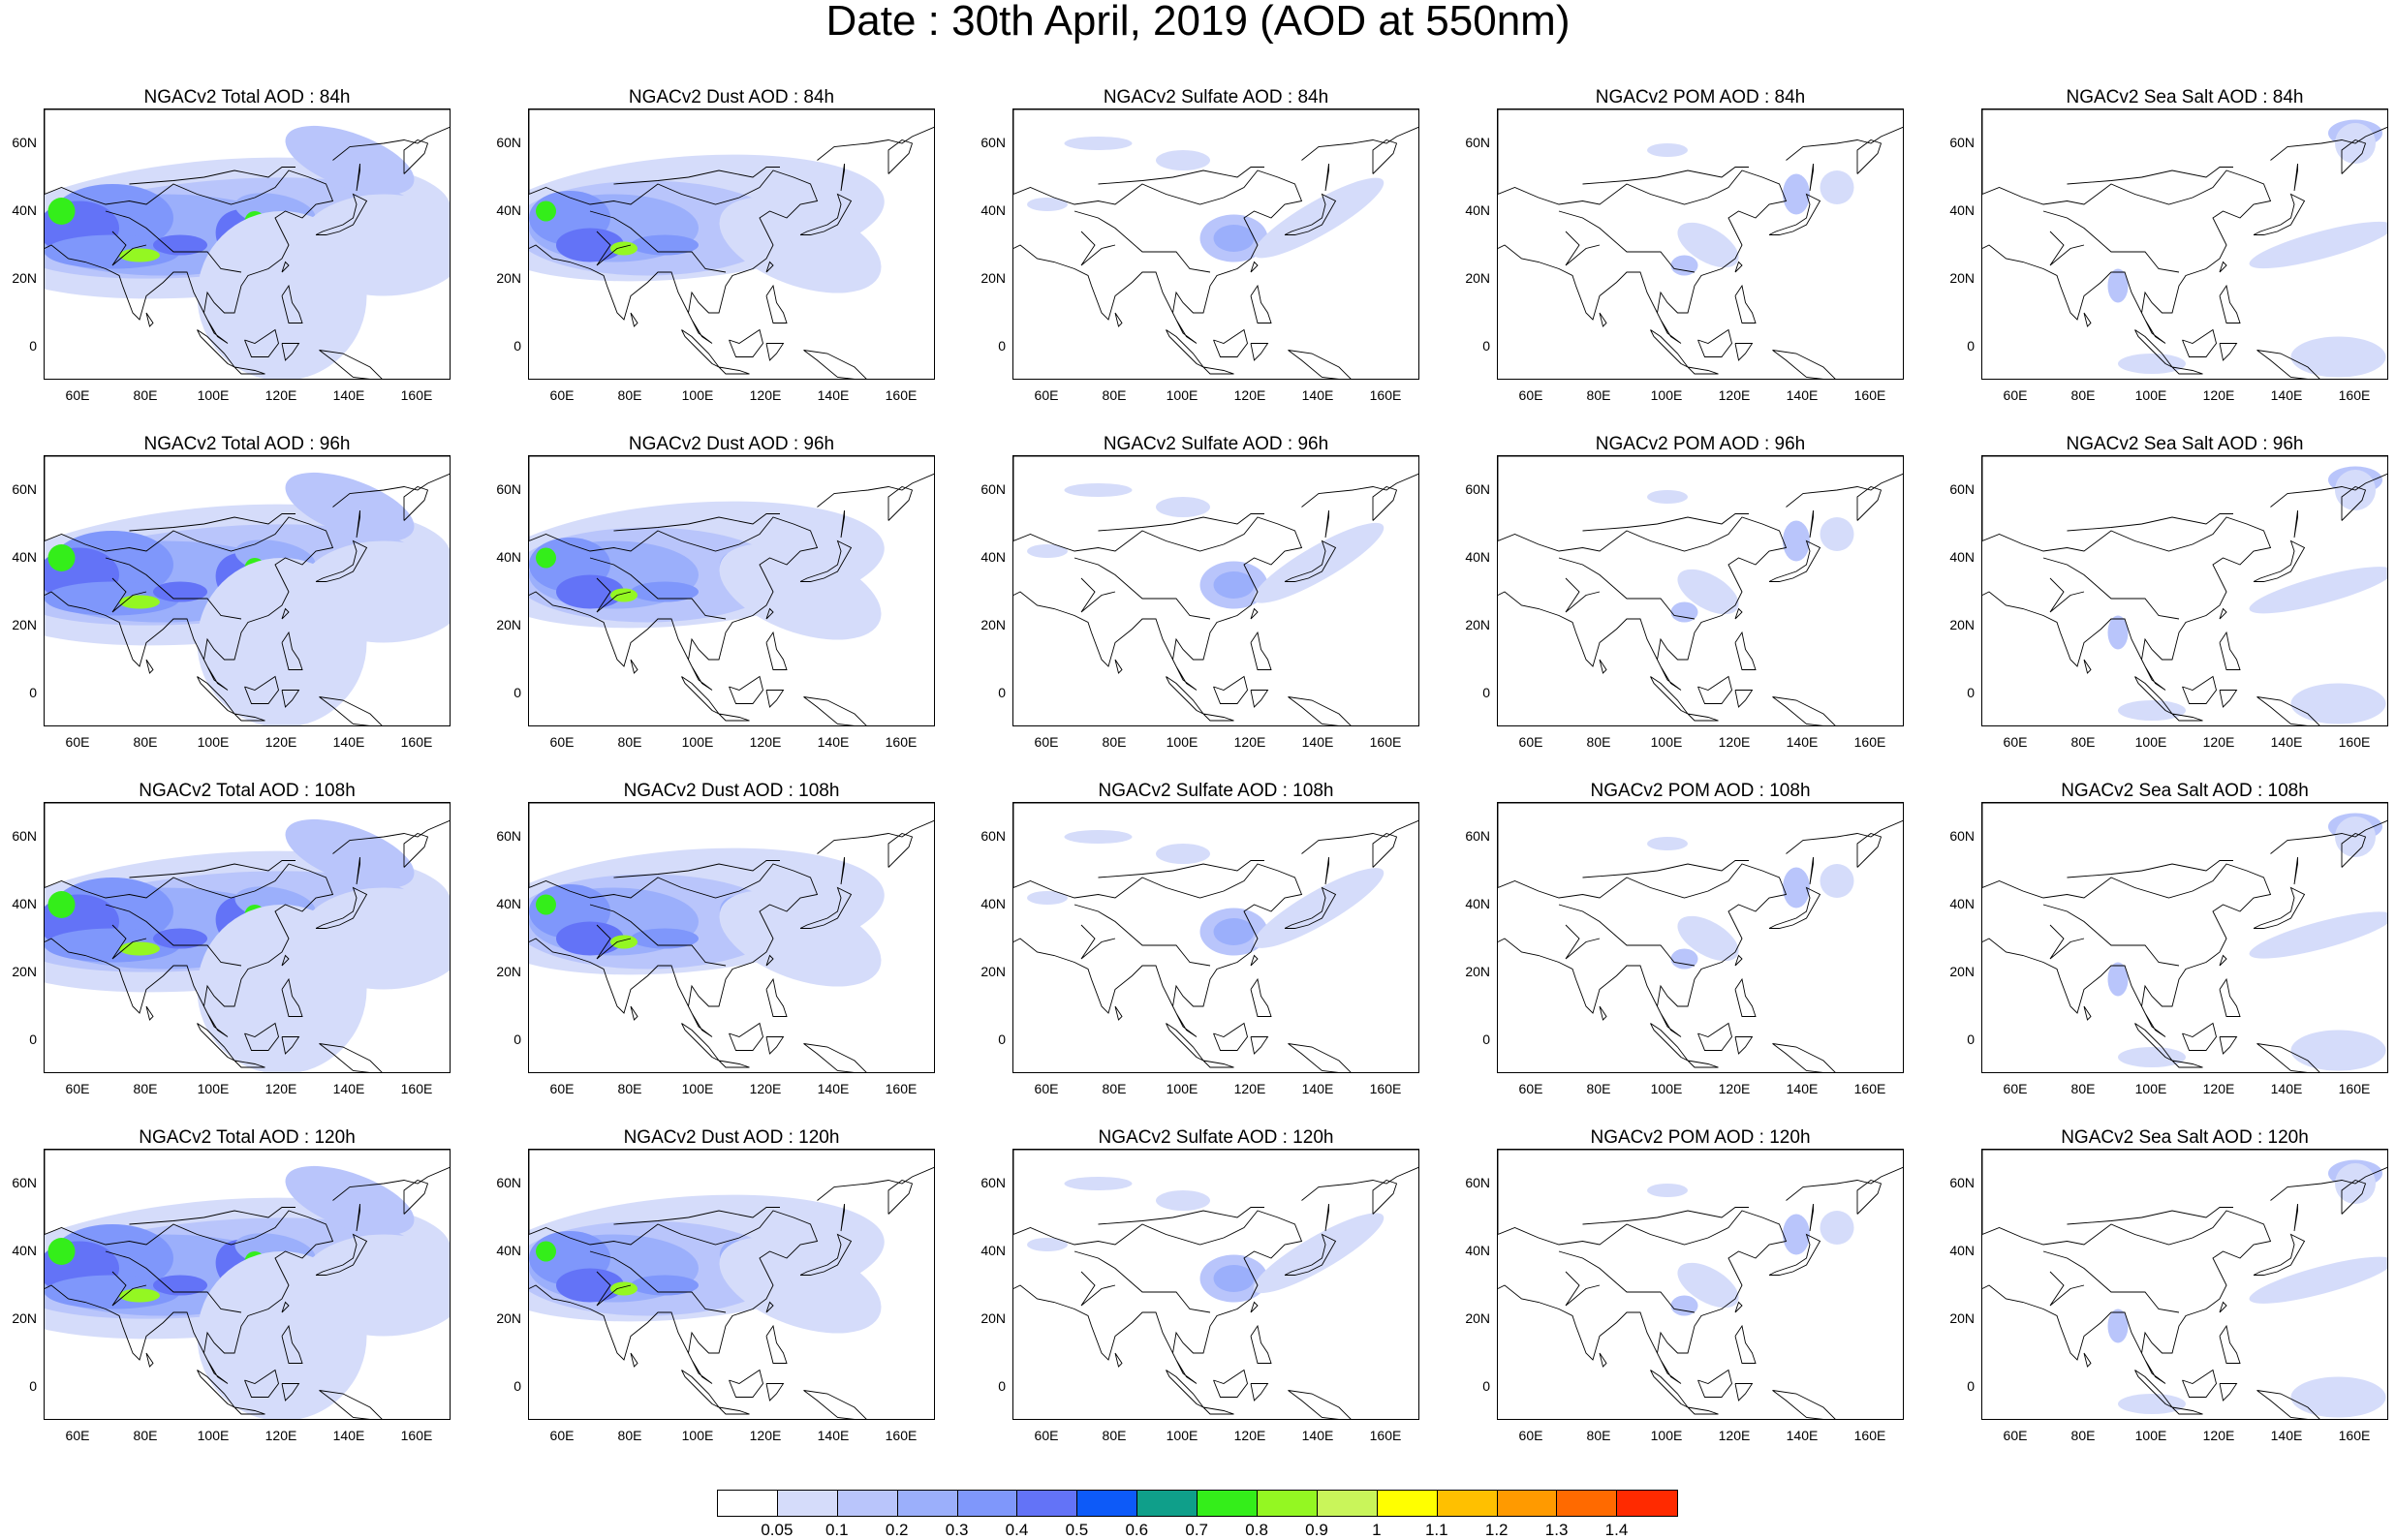 The height and width of the screenshot is (1540, 2396). I want to click on panel-title: NGACv2 Dust AOD : 84h, so click(731, 97).